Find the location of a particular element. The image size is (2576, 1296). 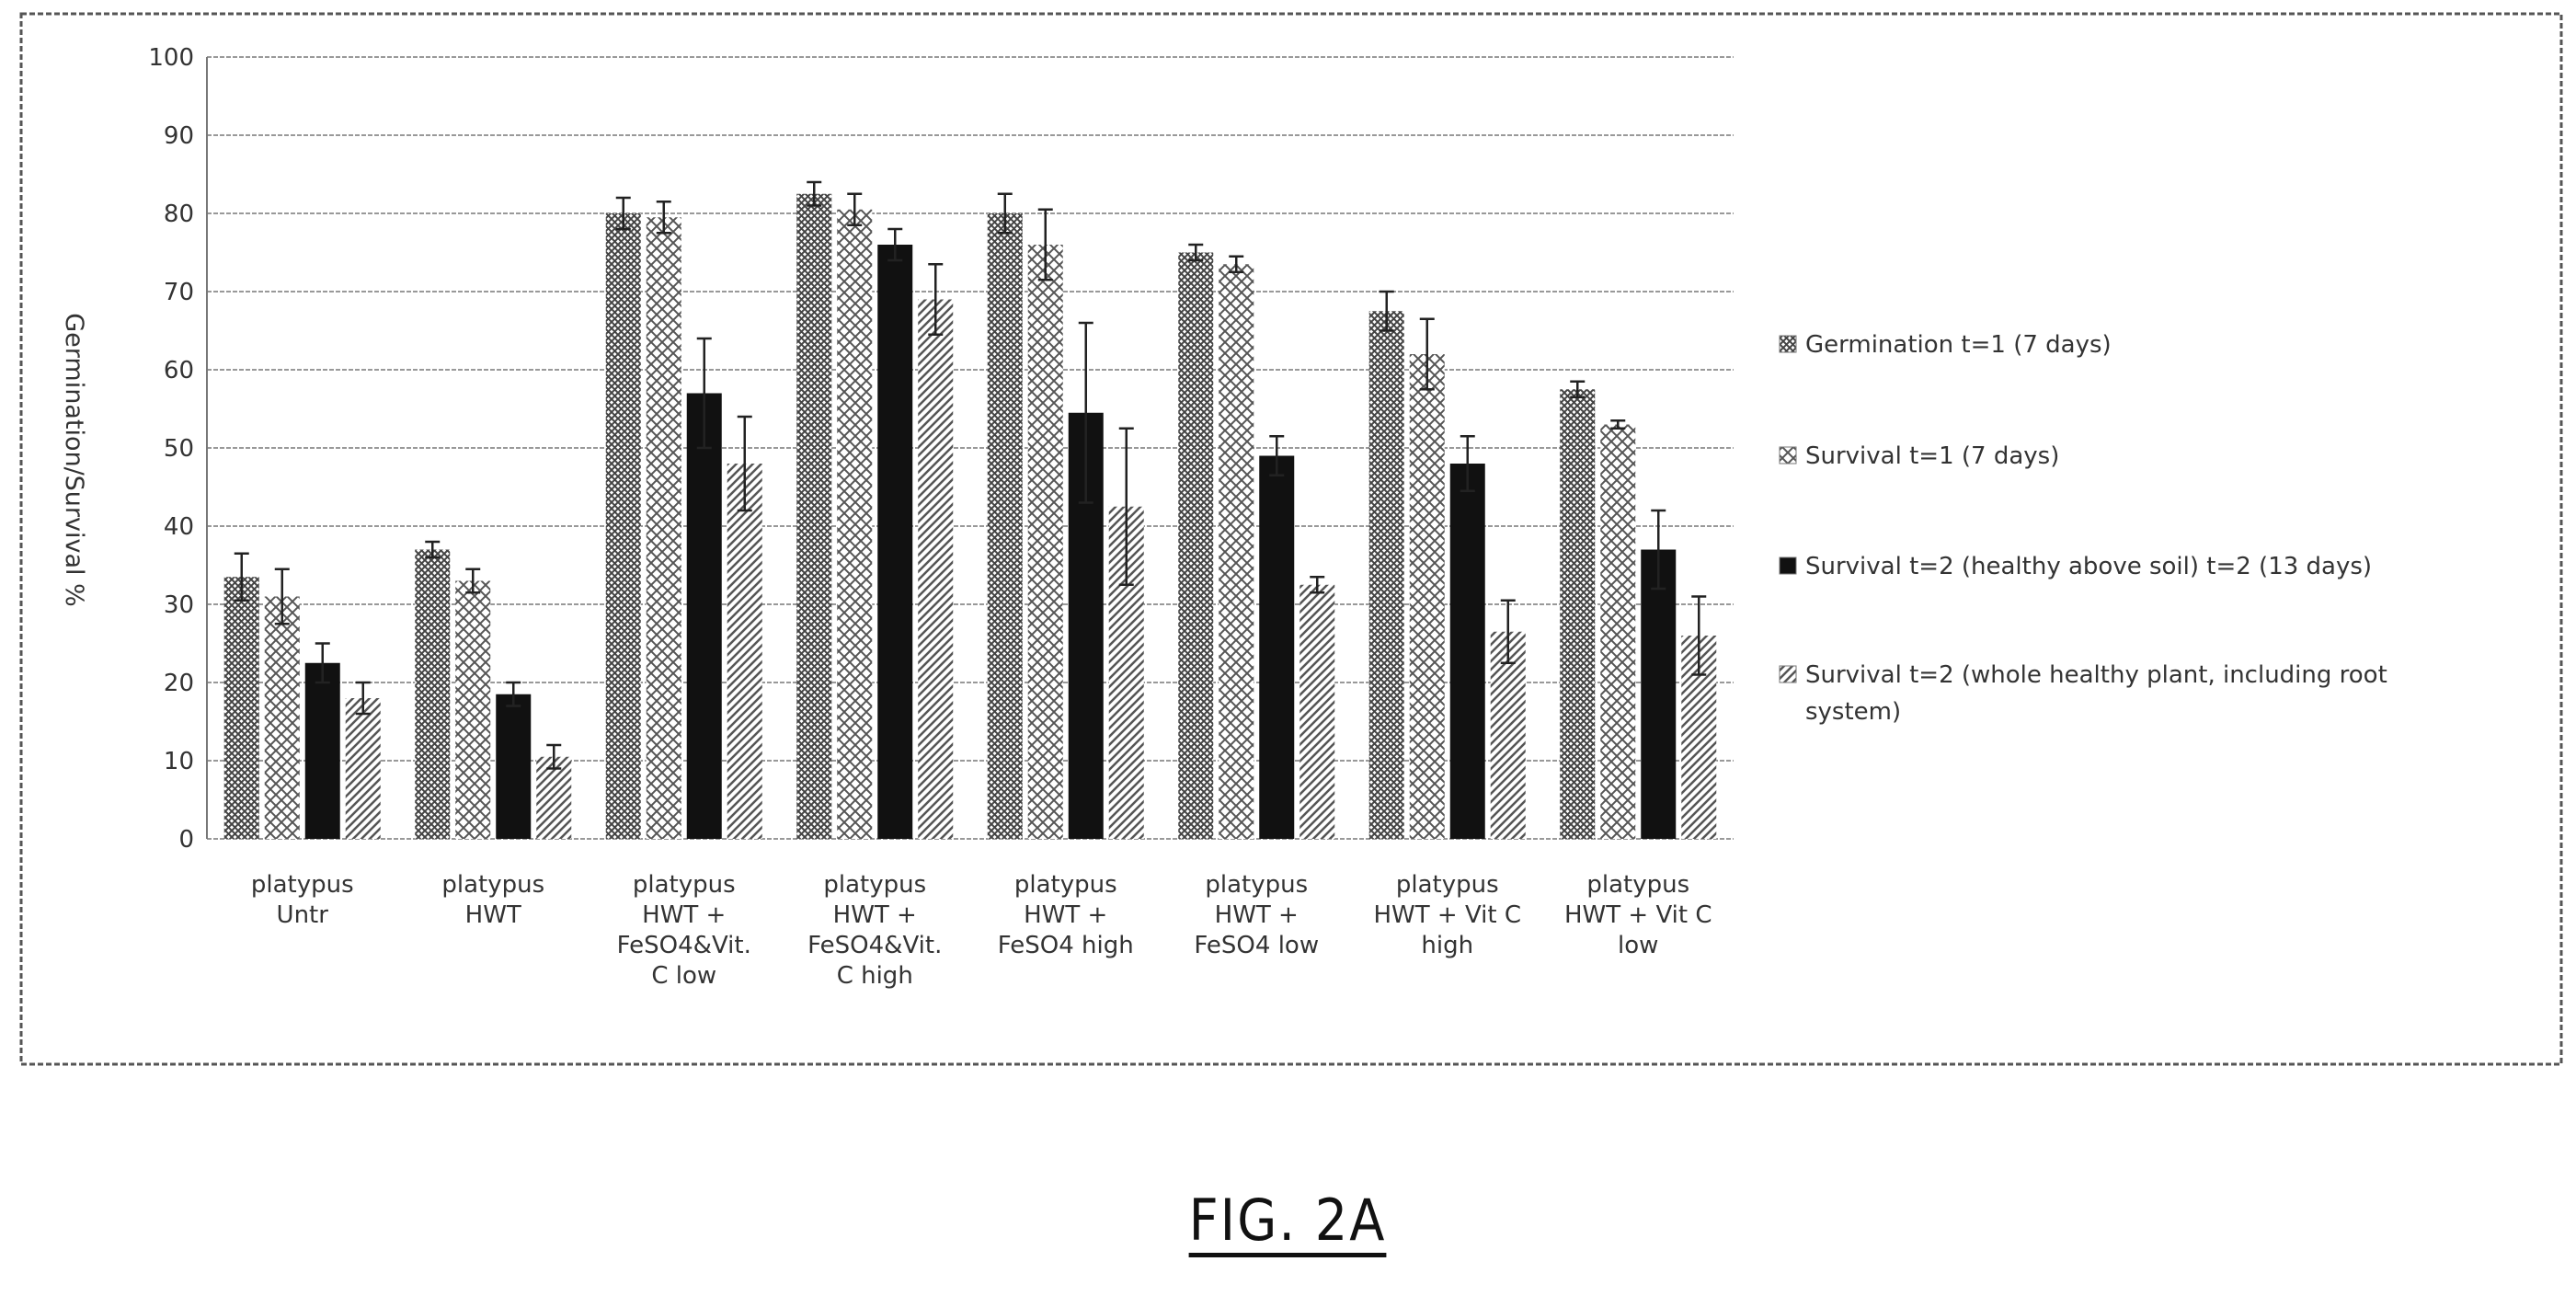

y-tick-label: 50 is located at coordinates (179, 449).